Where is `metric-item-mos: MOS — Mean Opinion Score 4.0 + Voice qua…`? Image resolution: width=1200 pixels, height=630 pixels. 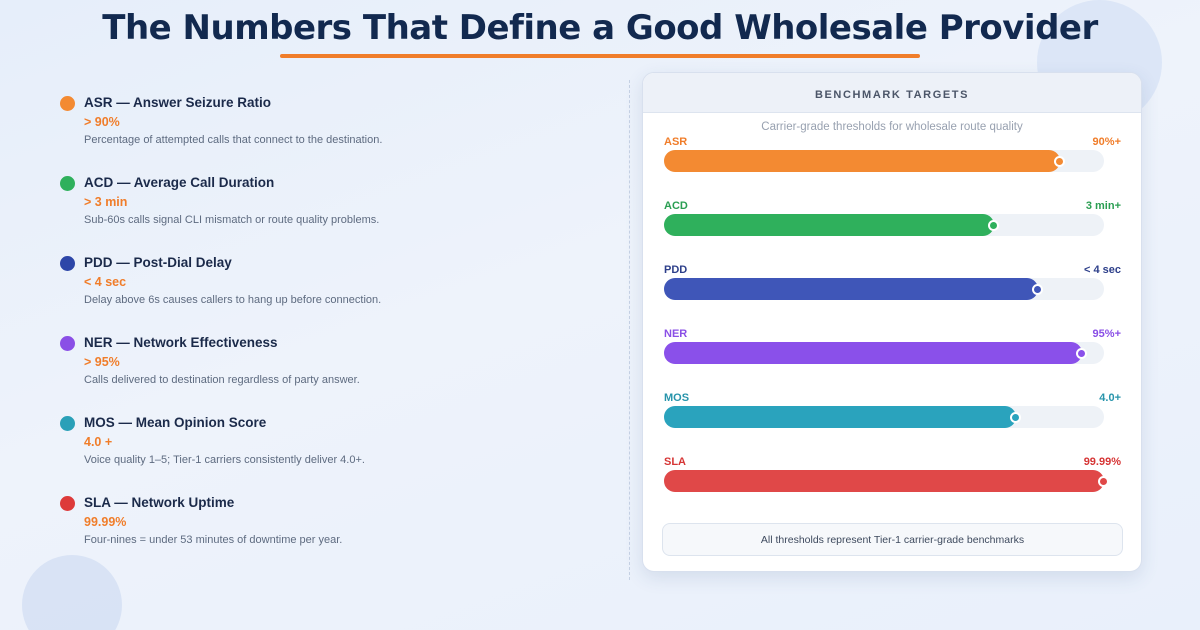
metric-item-mos: MOS — Mean Opinion Score 4.0 + Voice qua… is located at coordinates (320, 454).